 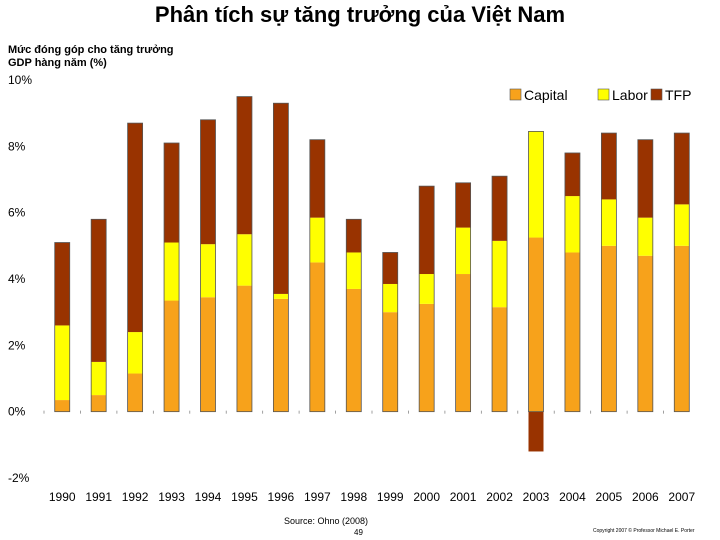 What do you see at coordinates (17, 146) in the screenshot?
I see `y-tick-label: 8%` at bounding box center [17, 146].